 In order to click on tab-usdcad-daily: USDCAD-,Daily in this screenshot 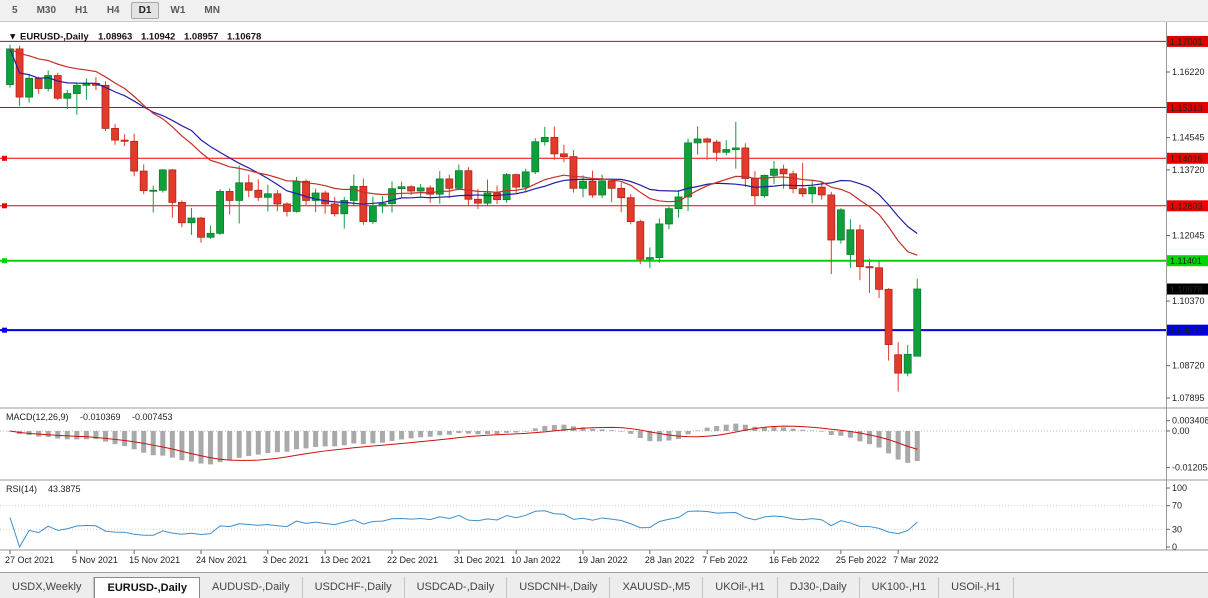, I will do `click(456, 587)`.